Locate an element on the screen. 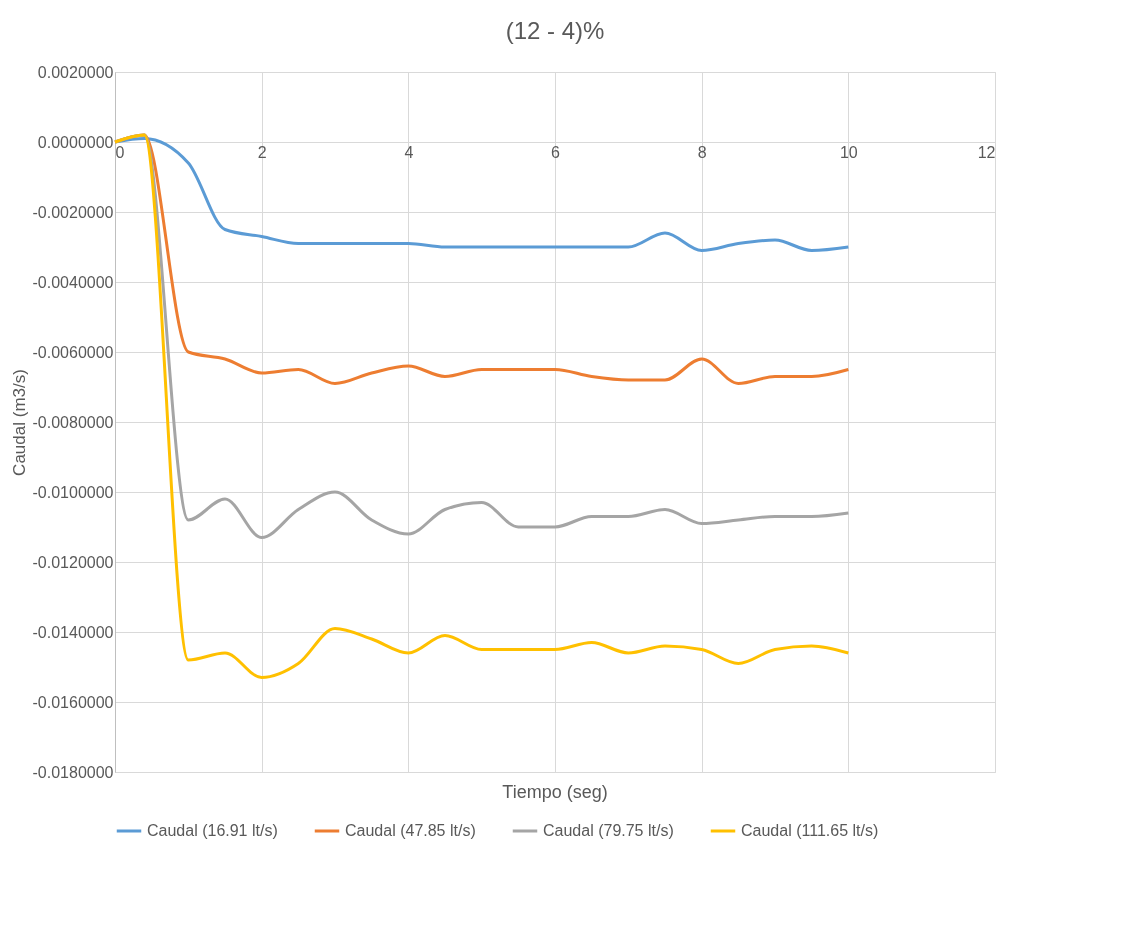  x-tick-label: 8 is located at coordinates (702, 152).